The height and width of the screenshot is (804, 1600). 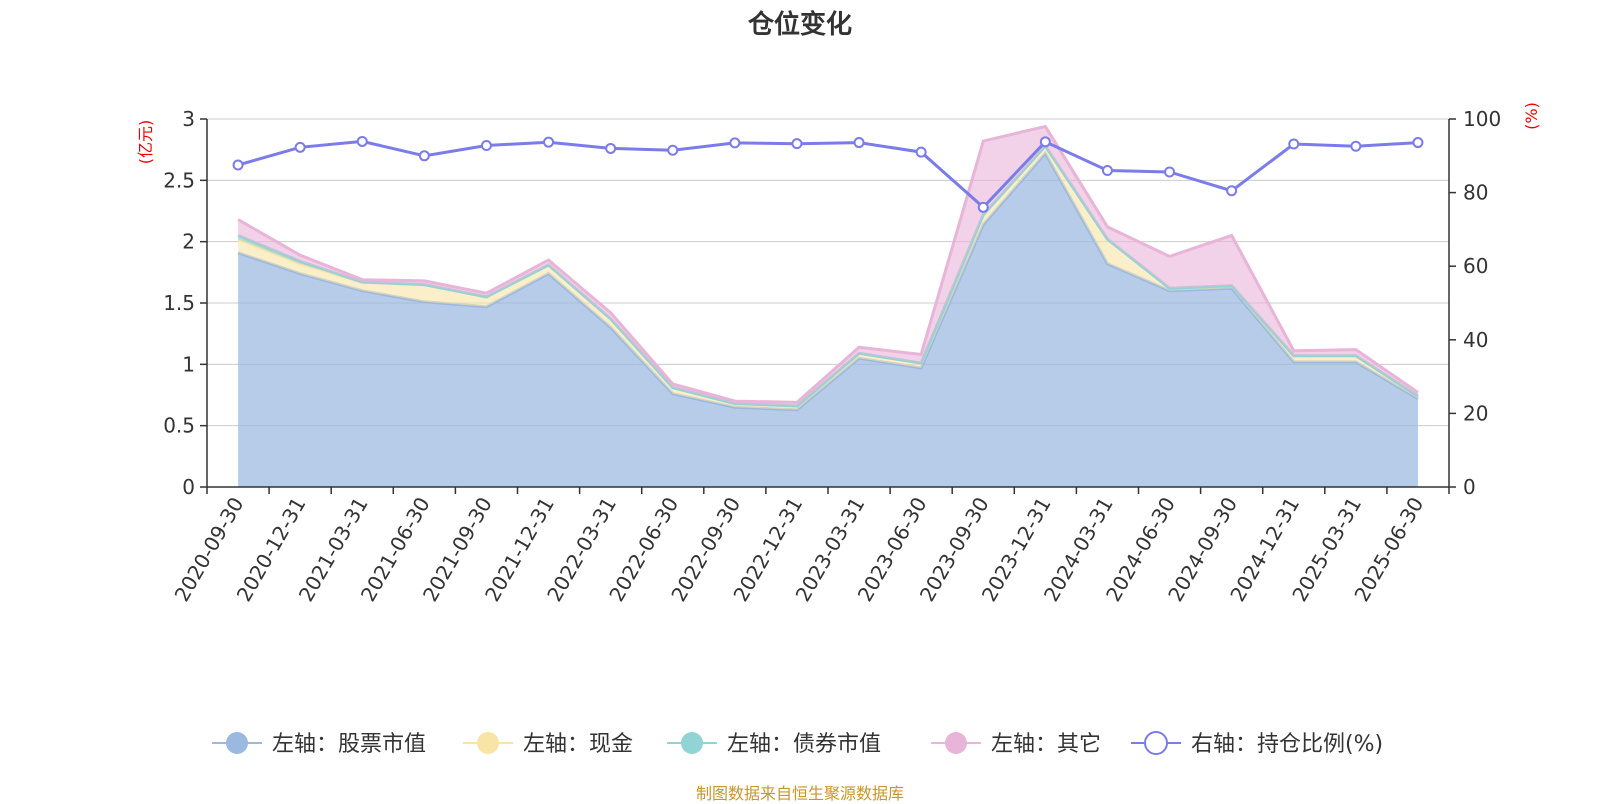 I want to click on left-axis-unit: (亿元), so click(x=145, y=142).